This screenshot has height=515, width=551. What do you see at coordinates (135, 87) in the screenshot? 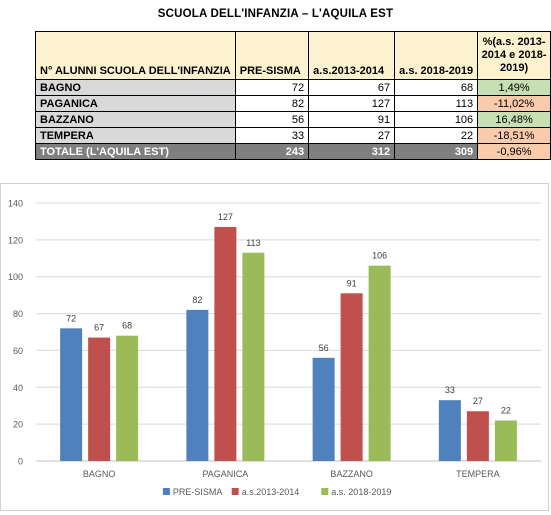
I see `row-name: BAGNO` at bounding box center [135, 87].